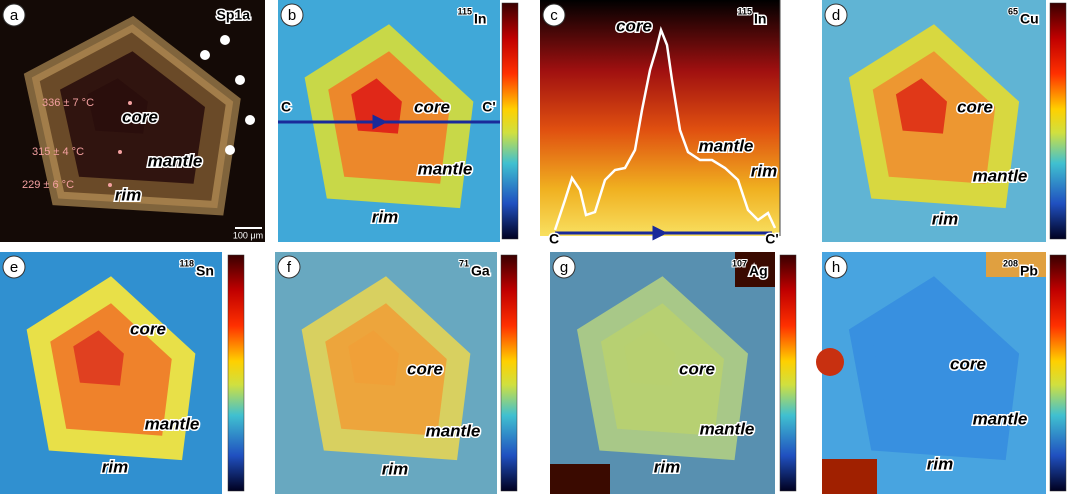  Describe the element at coordinates (68, 103) in the screenshot. I see `temperature: 336 ± 7 °C` at that location.